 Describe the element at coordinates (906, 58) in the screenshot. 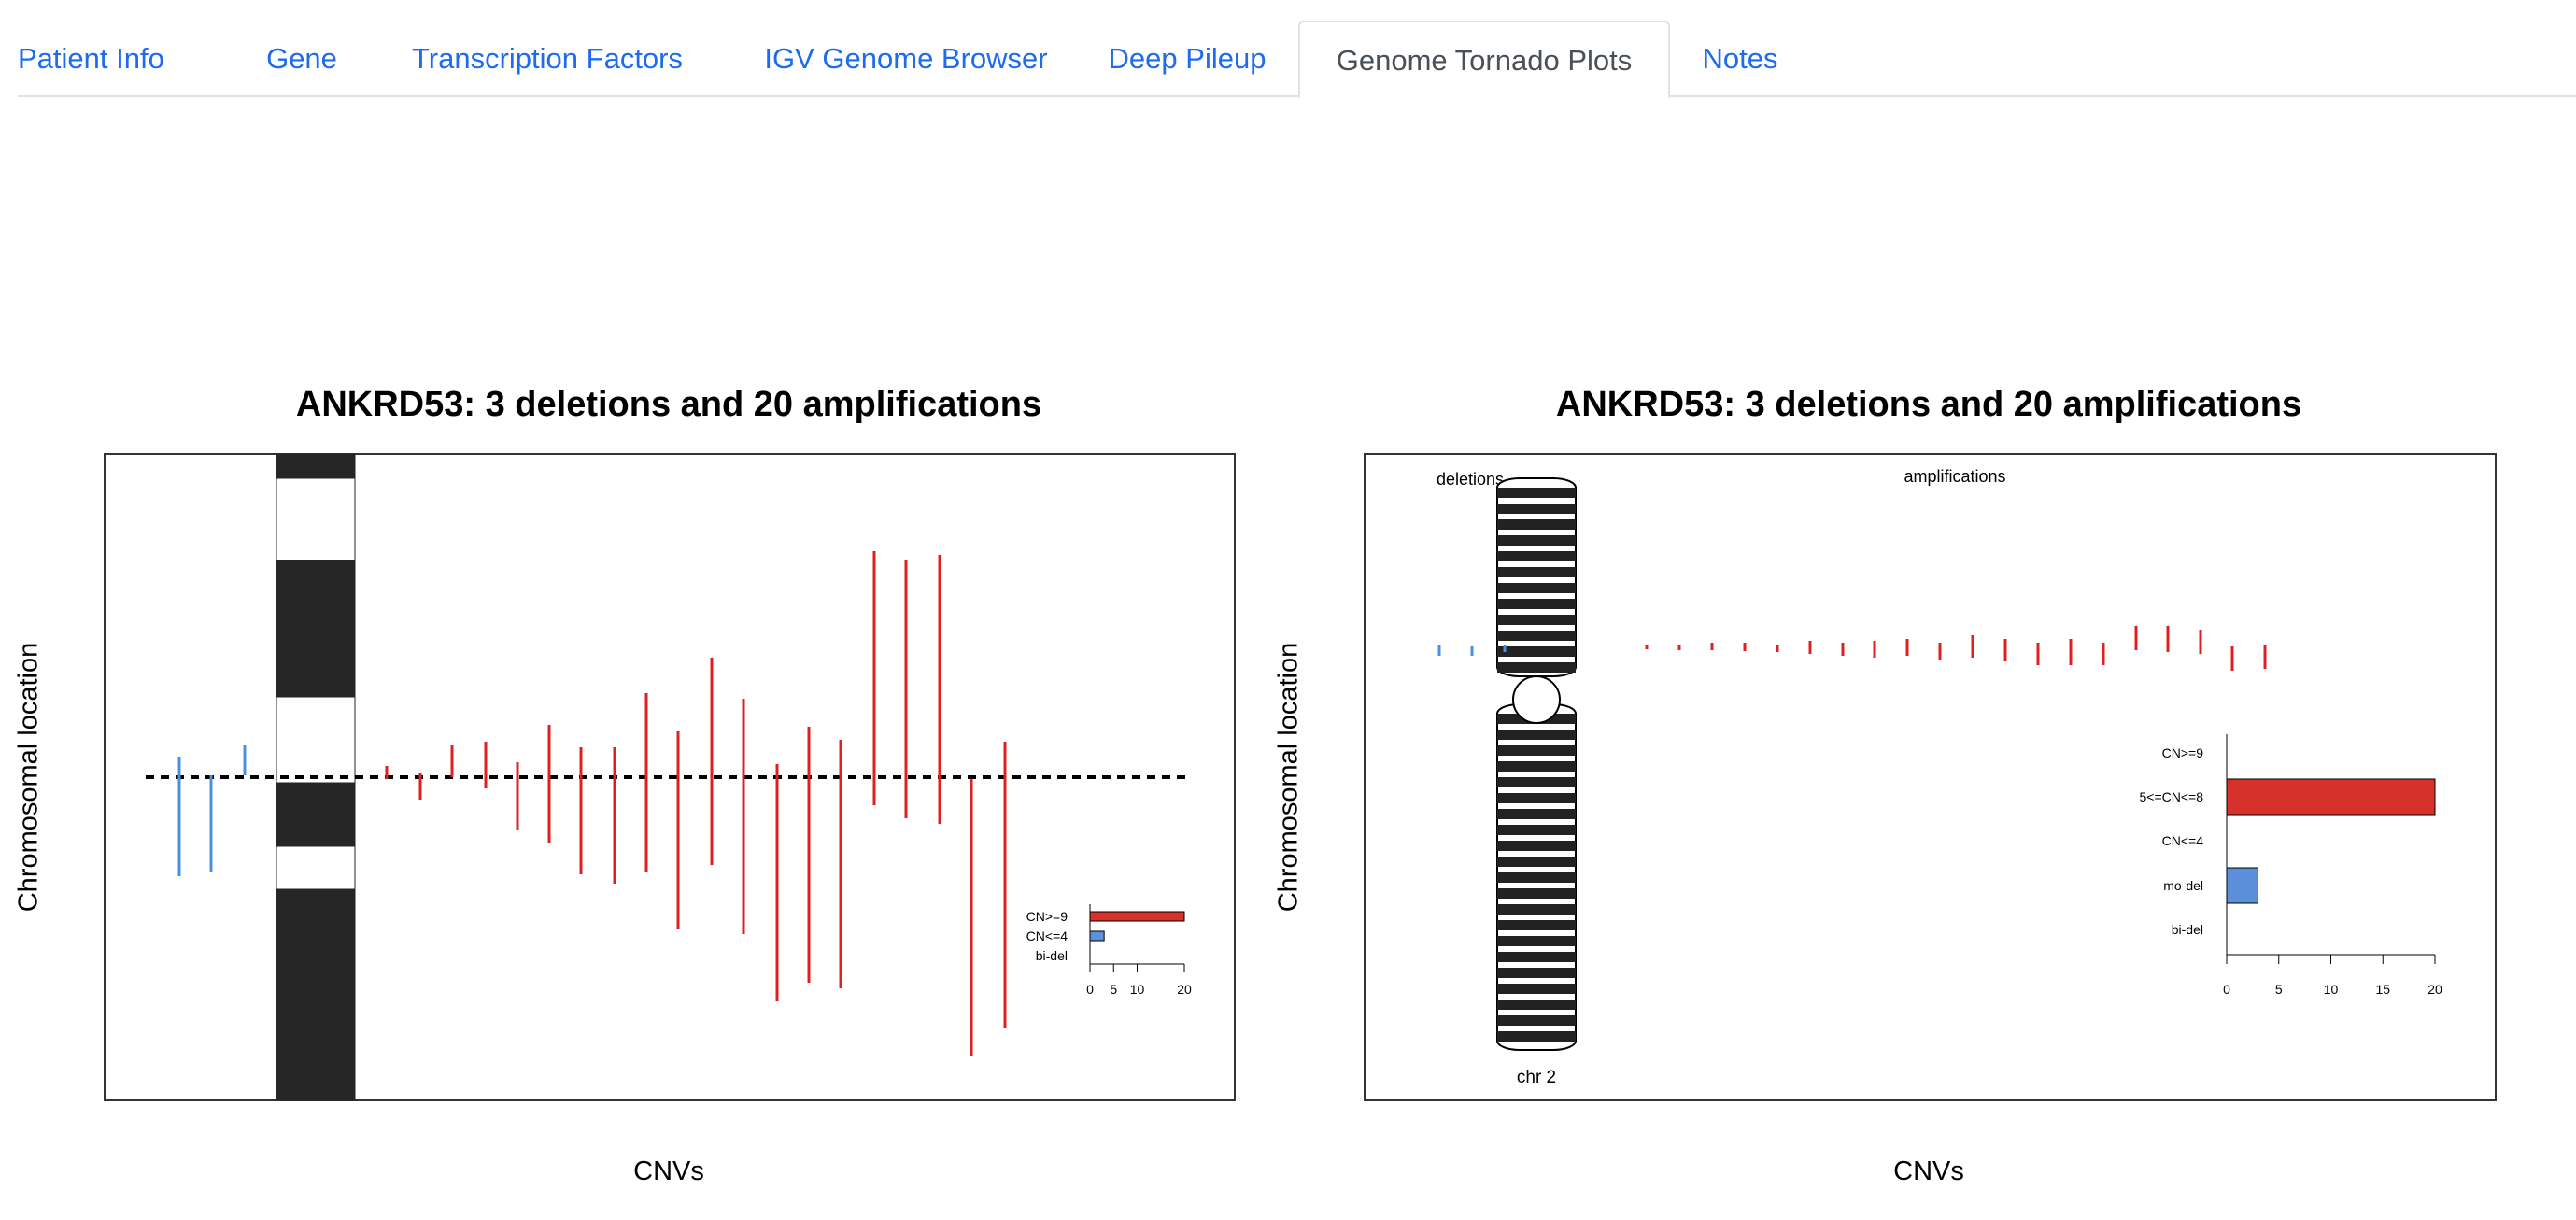

I see `tab-igv-genome-browser: IGV Genome Browser` at that location.